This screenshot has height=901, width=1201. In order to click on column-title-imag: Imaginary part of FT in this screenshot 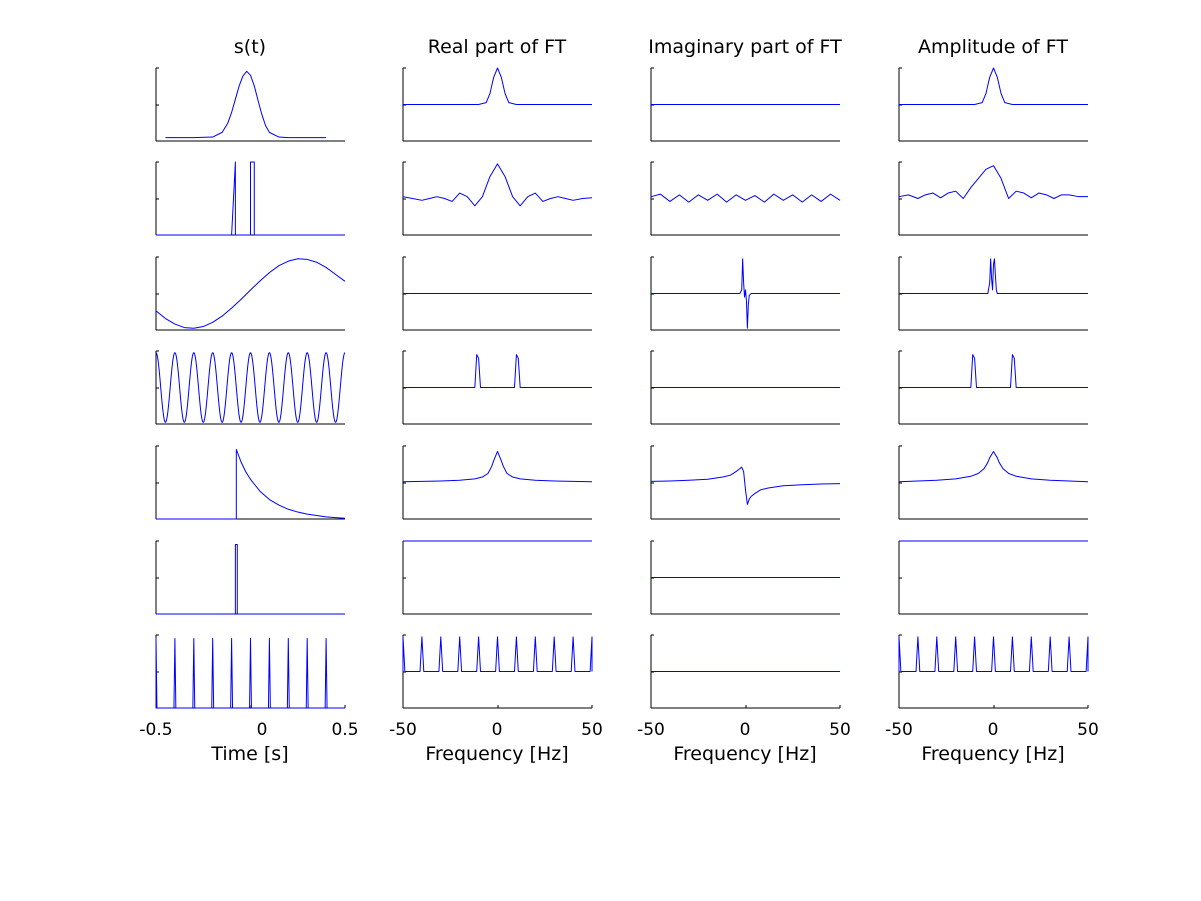, I will do `click(745, 47)`.